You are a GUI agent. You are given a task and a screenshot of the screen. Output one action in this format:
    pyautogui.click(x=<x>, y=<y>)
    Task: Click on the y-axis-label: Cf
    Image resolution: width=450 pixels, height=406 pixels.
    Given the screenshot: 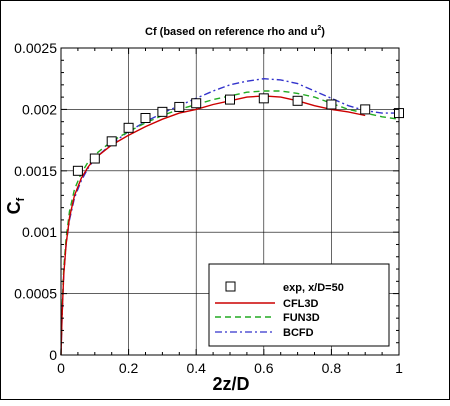 What is the action you would take?
    pyautogui.click(x=15, y=205)
    